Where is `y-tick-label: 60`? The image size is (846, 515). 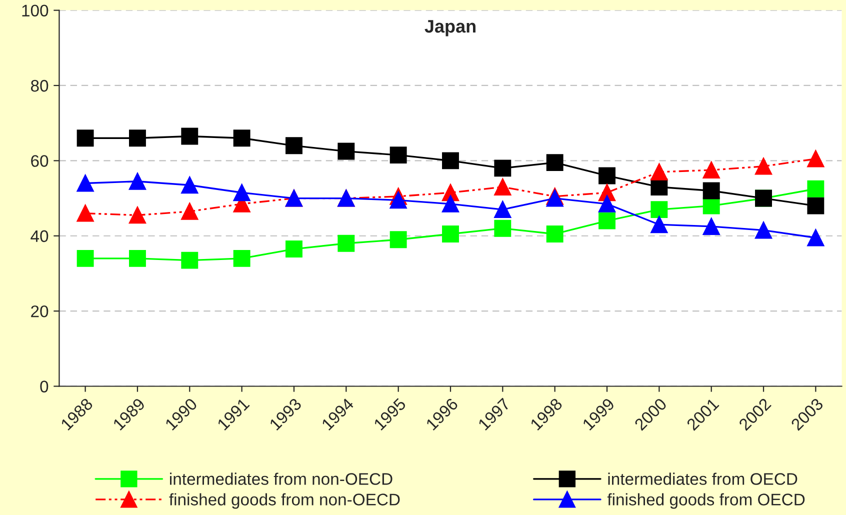
y-tick-label: 60 is located at coordinates (39, 161).